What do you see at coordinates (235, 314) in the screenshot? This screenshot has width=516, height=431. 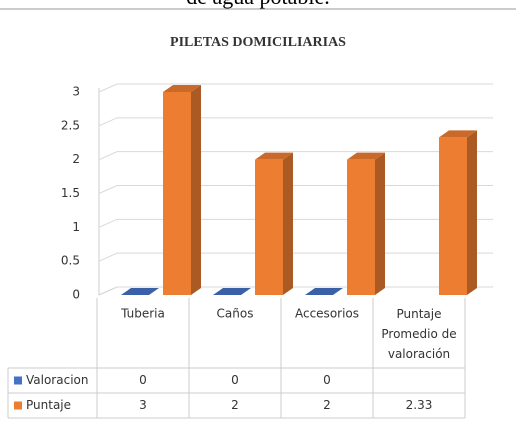 I see `x-tick-label: Caños` at bounding box center [235, 314].